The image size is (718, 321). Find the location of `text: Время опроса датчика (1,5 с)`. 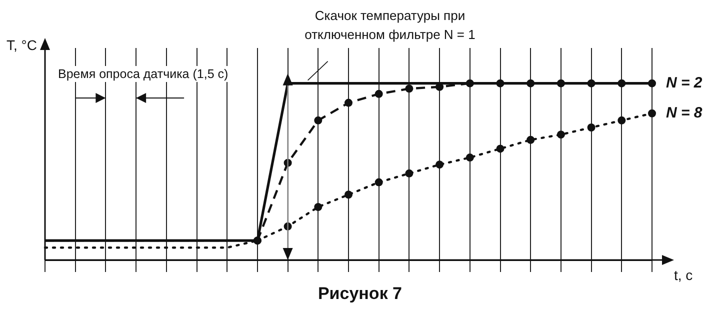

text: Время опроса датчика (1,5 с) is located at coordinates (143, 74).